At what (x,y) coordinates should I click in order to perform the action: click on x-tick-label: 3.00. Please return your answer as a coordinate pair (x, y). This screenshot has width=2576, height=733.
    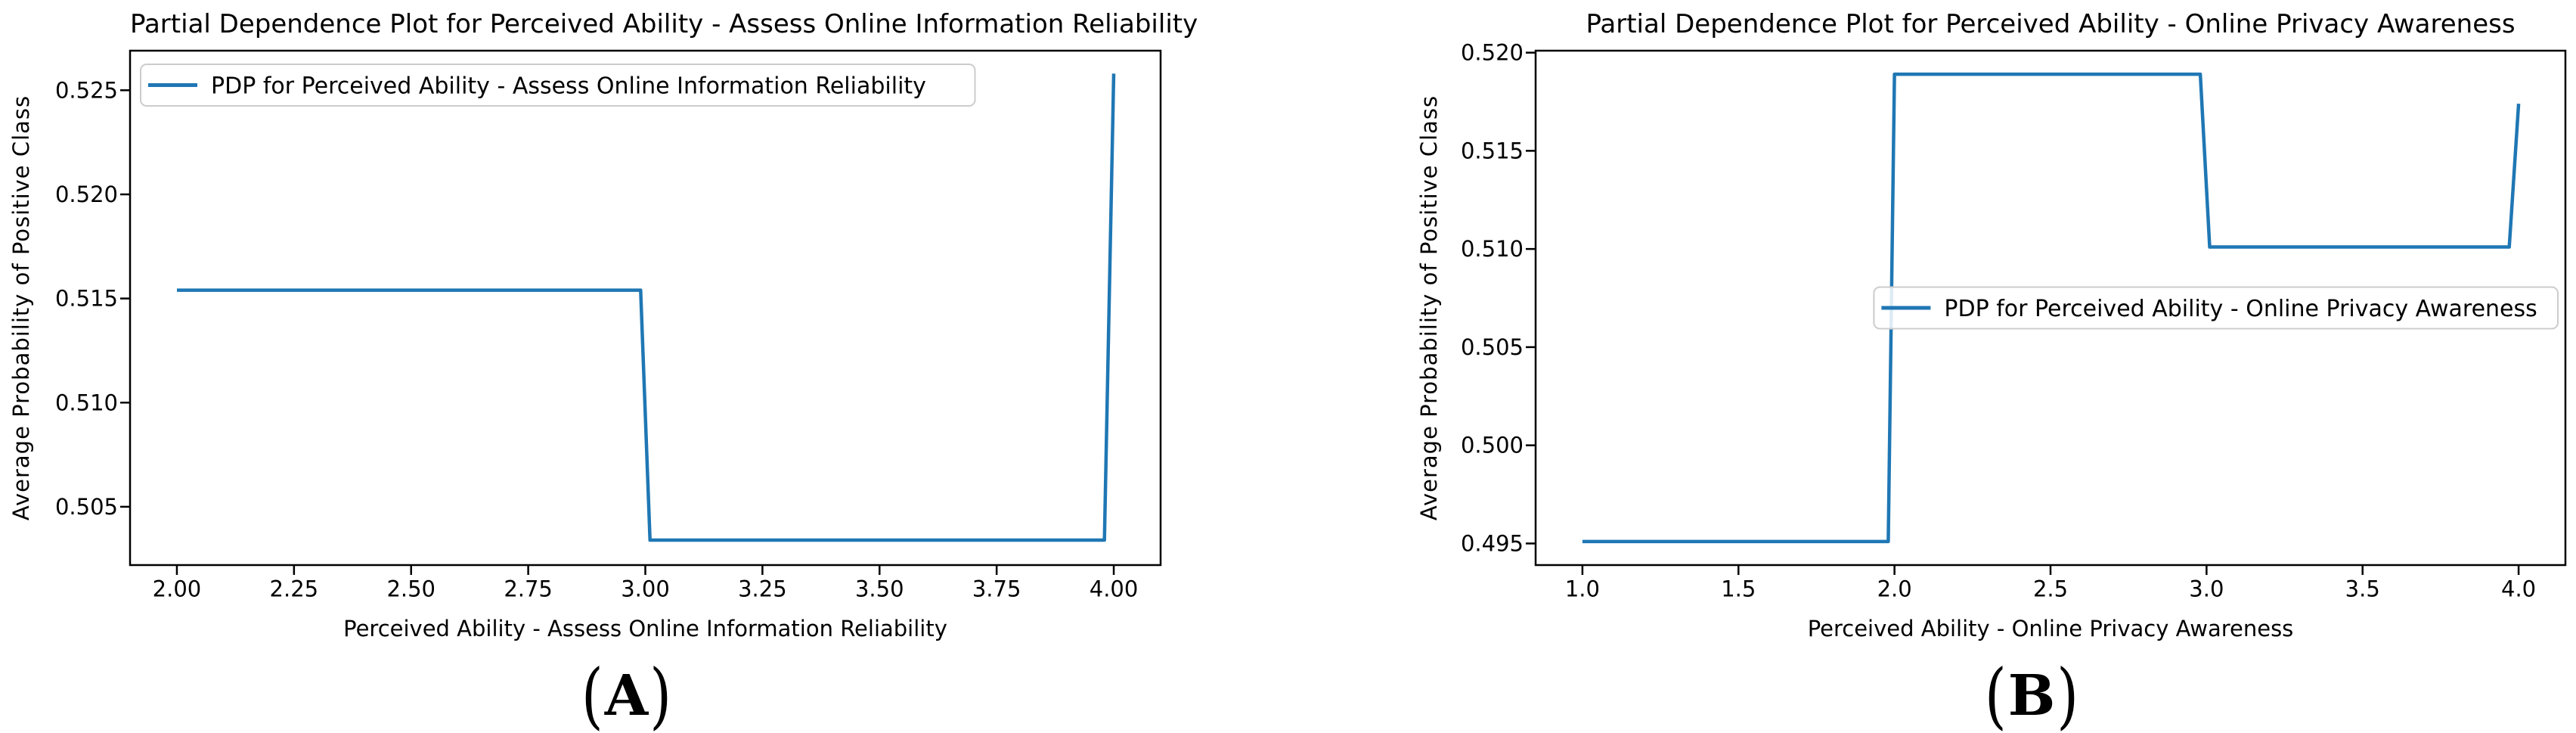
    Looking at the image, I should click on (645, 589).